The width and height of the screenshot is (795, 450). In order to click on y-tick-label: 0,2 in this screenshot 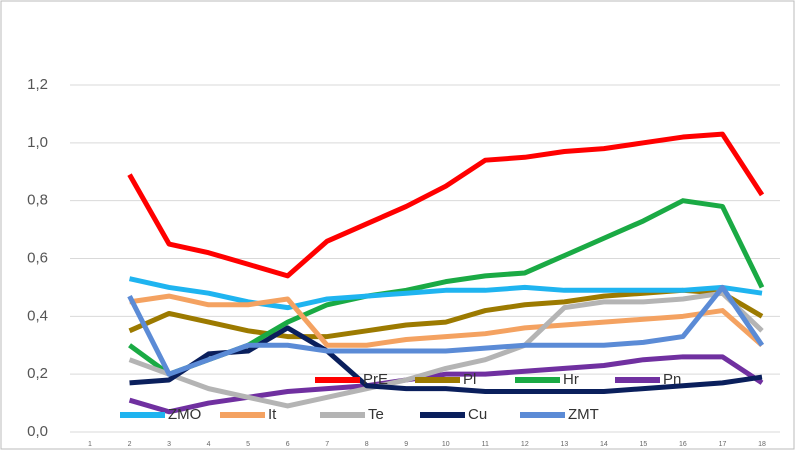, I will do `click(37, 373)`.